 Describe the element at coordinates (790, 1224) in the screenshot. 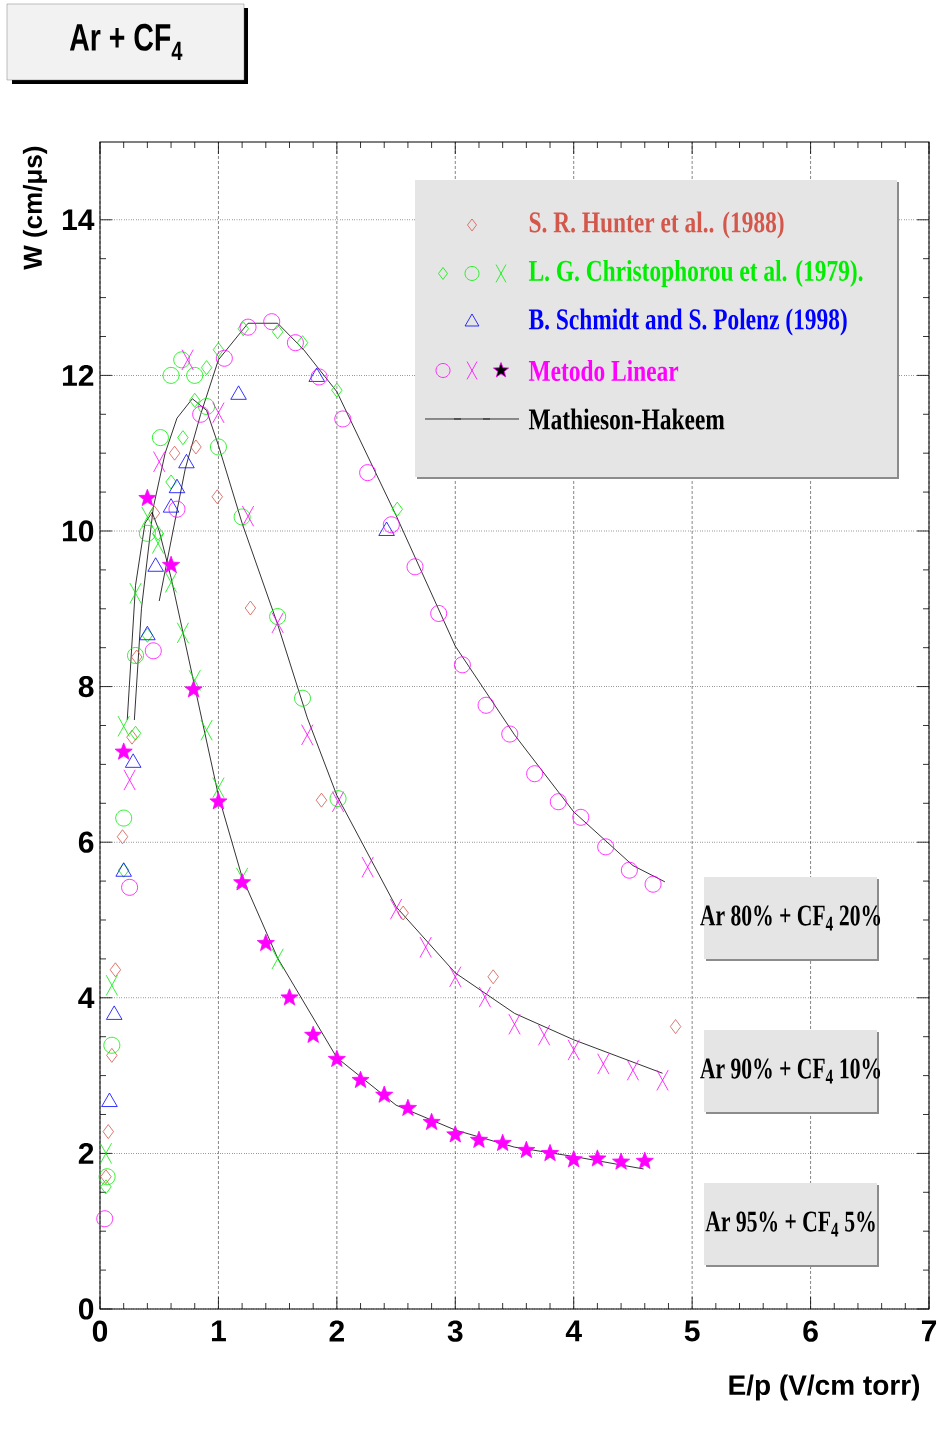

I see `annotation: Ar 95% + CF$_{4}$ 5%` at that location.